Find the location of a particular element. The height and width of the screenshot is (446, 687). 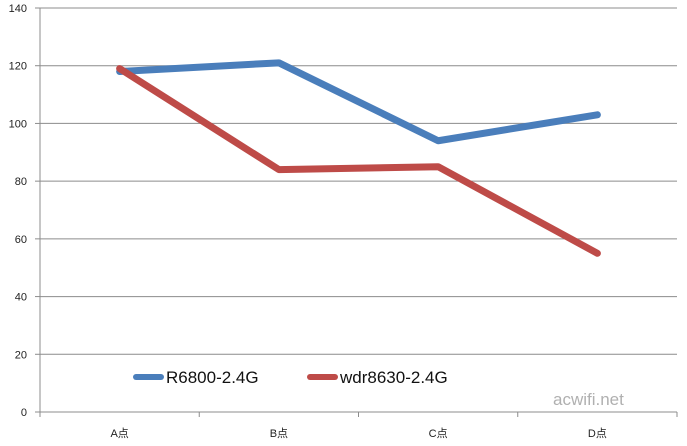

y-tick-label: 100 is located at coordinates (18, 124).